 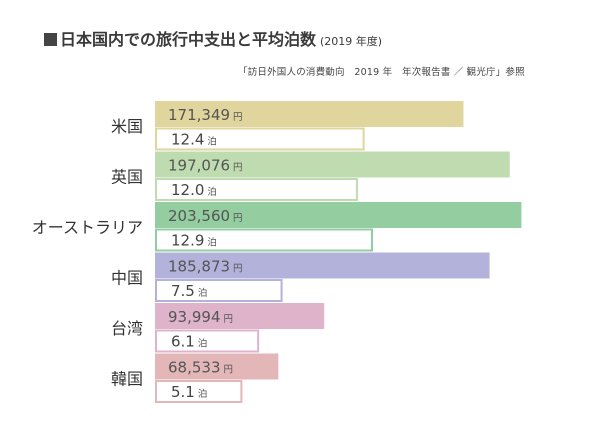 What do you see at coordinates (127, 328) in the screenshot?
I see `category-label: 台湾` at bounding box center [127, 328].